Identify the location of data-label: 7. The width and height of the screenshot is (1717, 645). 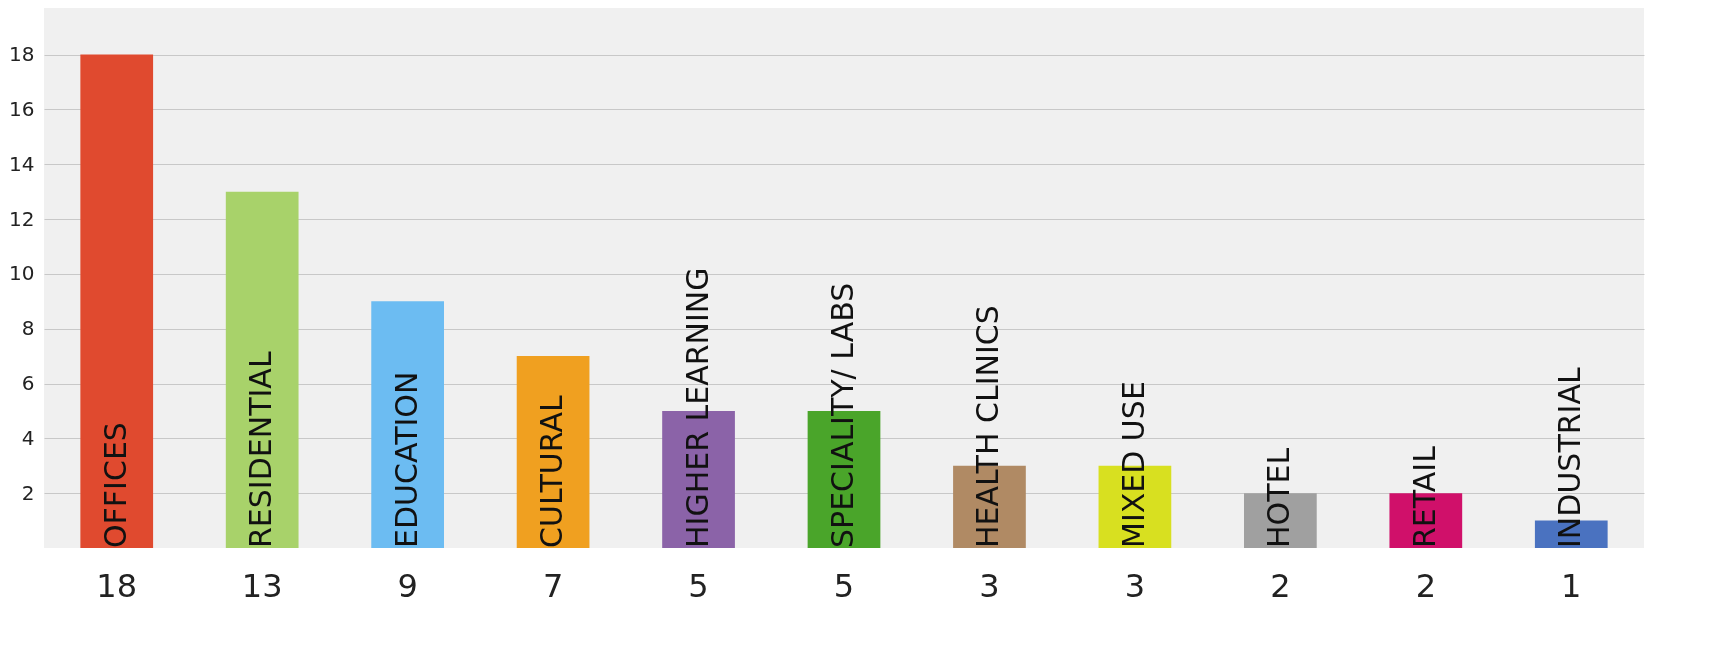
(553, 586).